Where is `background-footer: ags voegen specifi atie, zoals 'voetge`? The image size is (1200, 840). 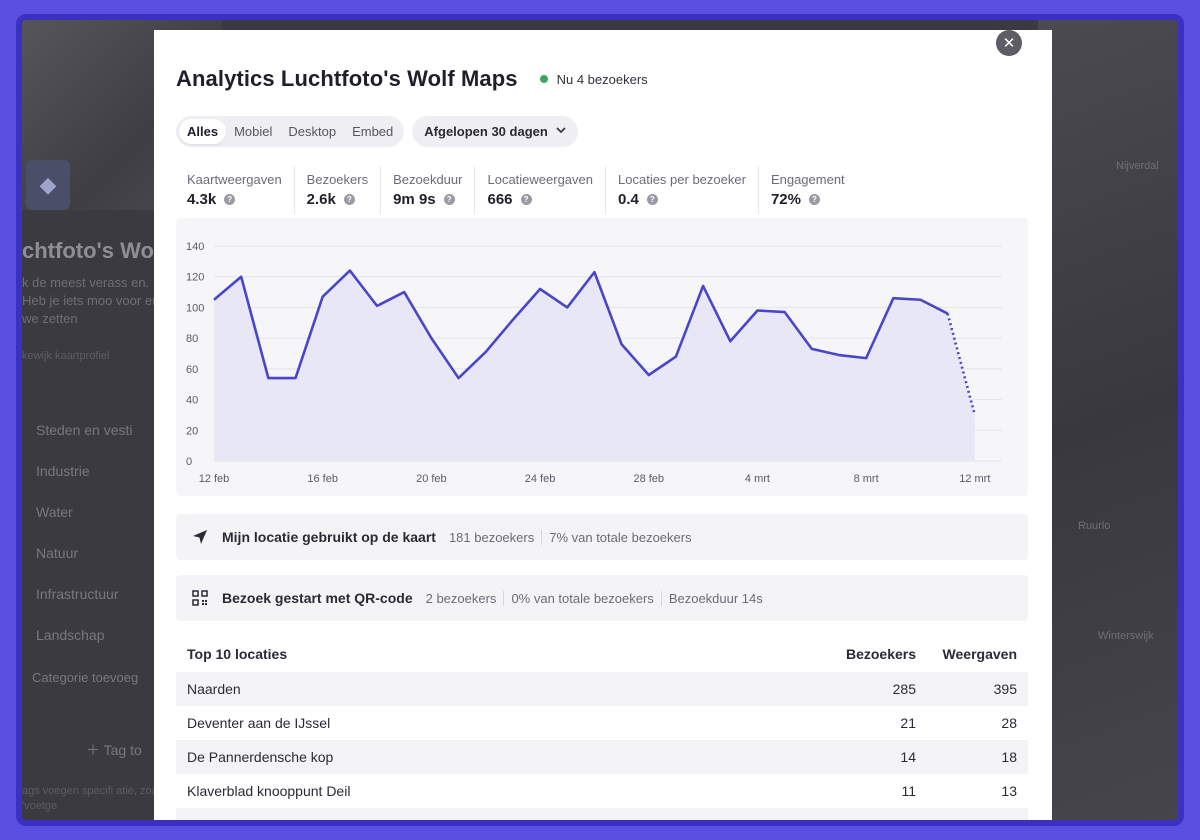
background-footer: ags voegen specifi atie, zoals 'voetge is located at coordinates (94, 798).